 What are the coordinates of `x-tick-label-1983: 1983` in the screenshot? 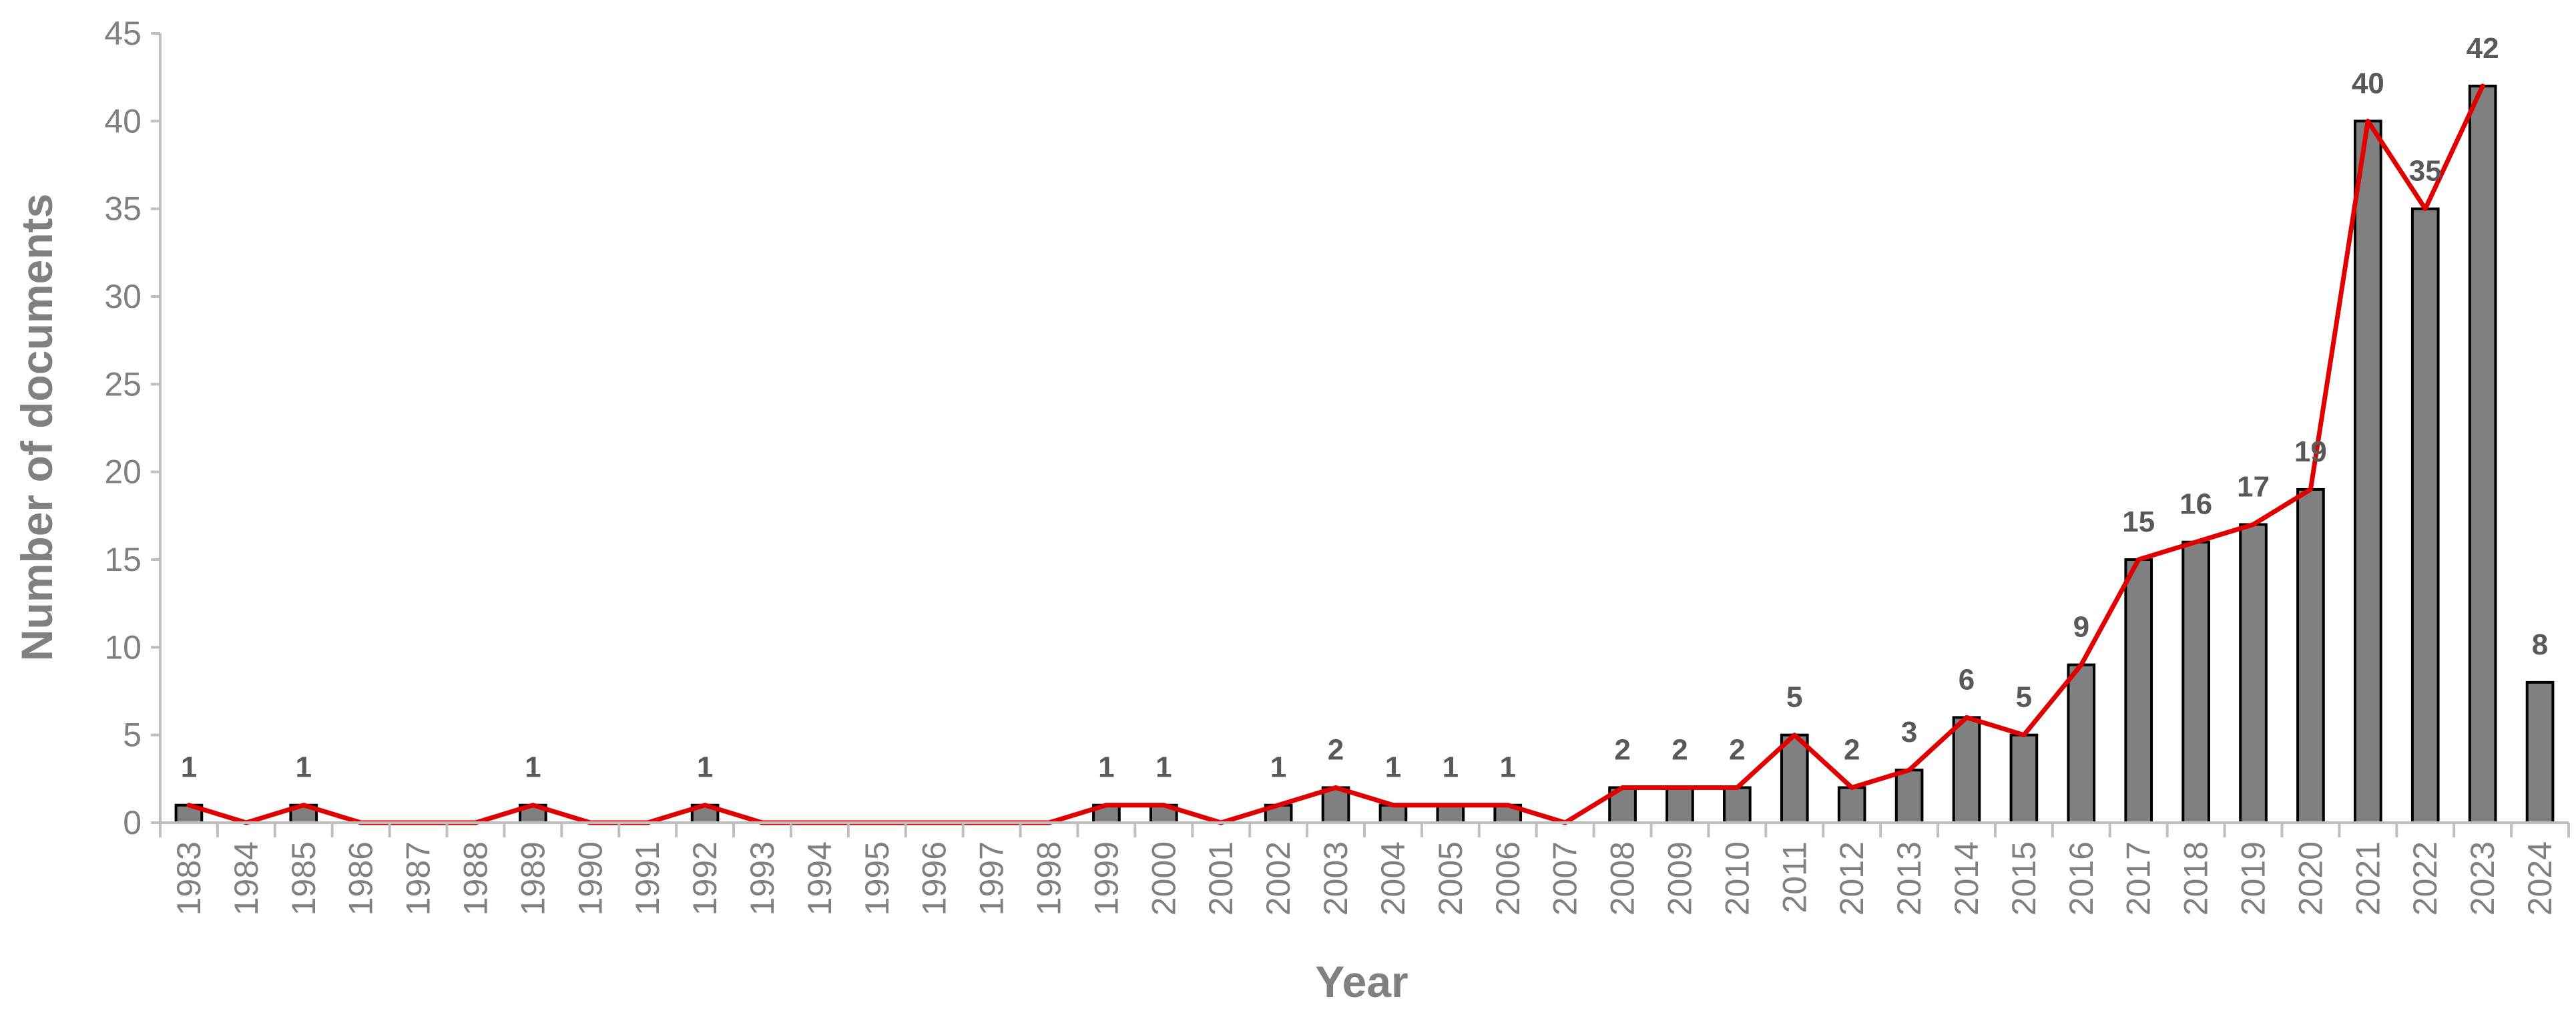 It's located at (189, 878).